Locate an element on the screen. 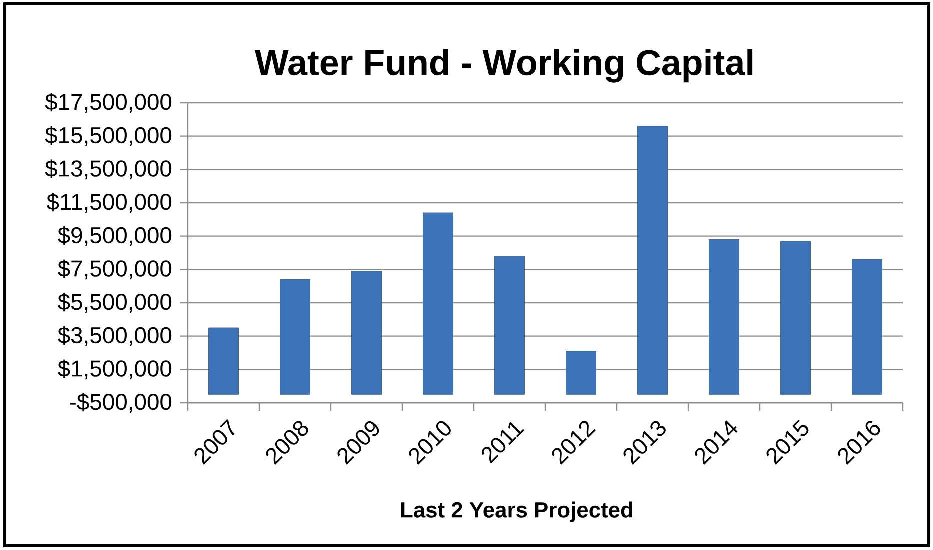  y-tick-label: $15,500,000 is located at coordinates (108, 136).